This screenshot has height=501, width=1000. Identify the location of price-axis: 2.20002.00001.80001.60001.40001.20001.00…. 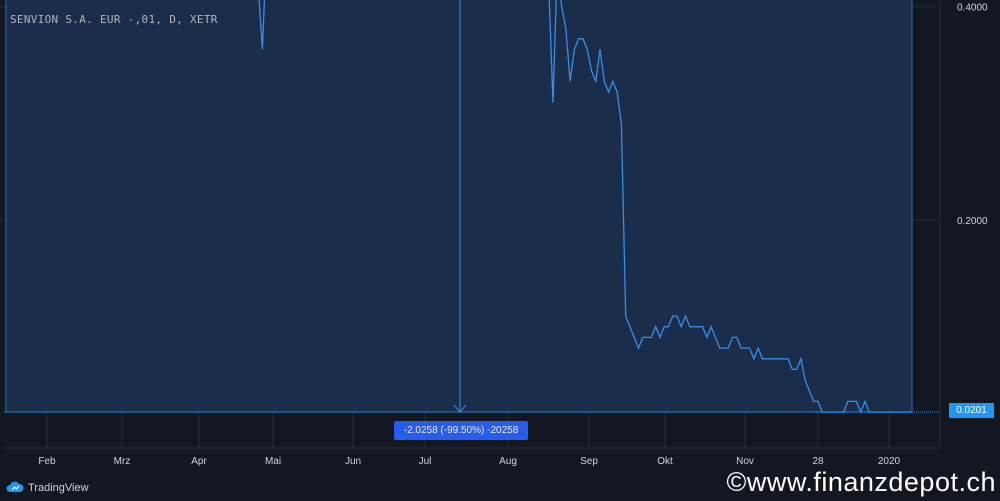
(972, 115).